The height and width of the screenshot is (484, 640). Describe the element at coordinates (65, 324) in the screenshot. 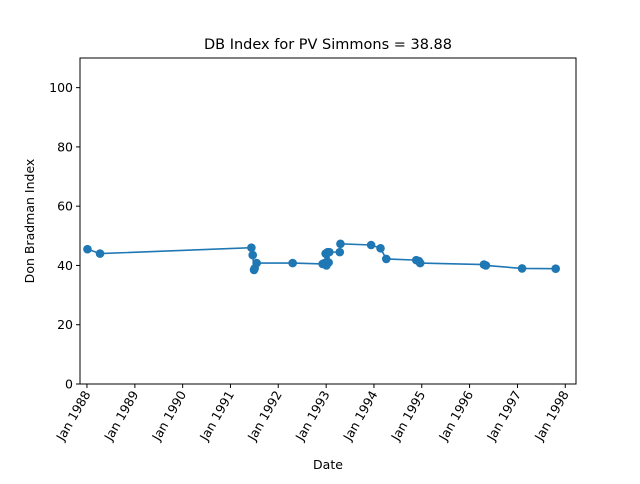

I see `y-tick-label: 20` at that location.